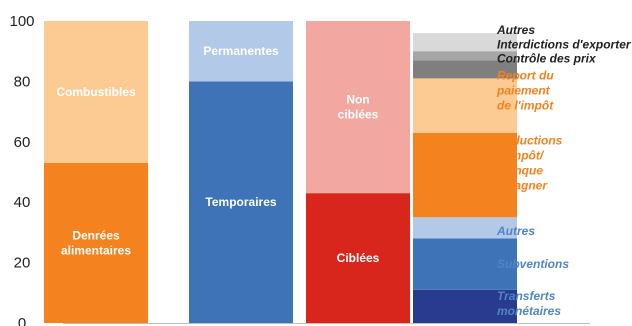 The image size is (632, 326). What do you see at coordinates (525, 90) in the screenshot?
I see `legend-label-4: Report du paiement de l'impôt` at bounding box center [525, 90].